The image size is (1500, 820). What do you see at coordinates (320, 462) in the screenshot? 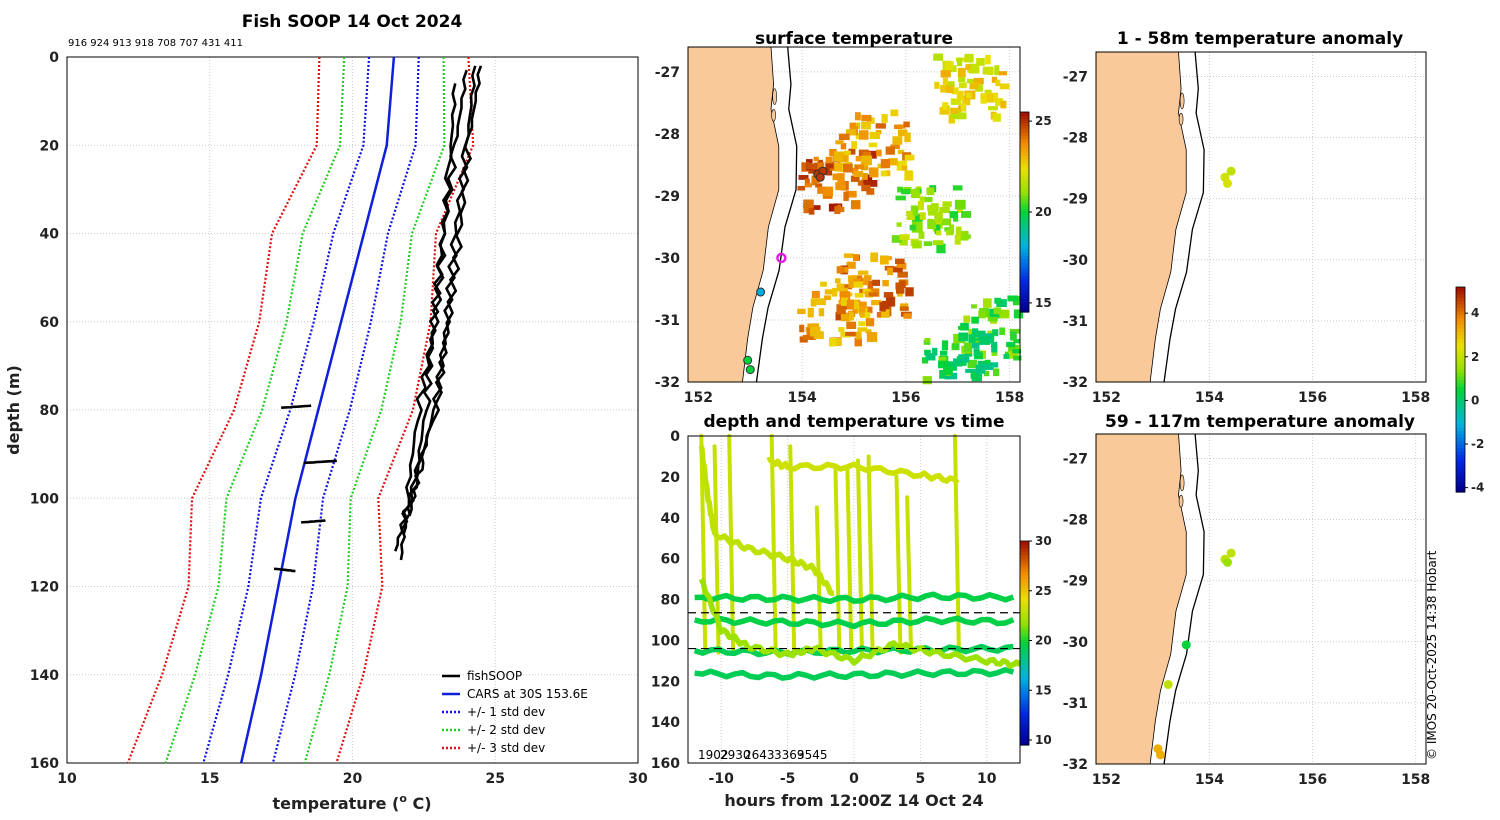
I see `fishsoop-profile` at bounding box center [320, 462].